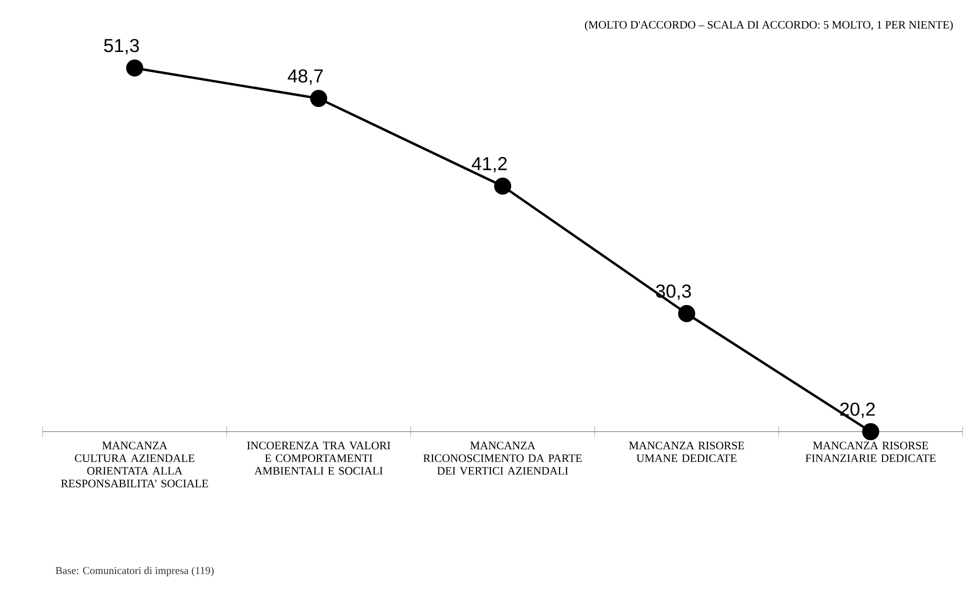  I want to click on x-tick-label: MANCANZA CULTURA AZIENDALE ORIENTATA ALLA RESPONSABILITA' SOCIALE, so click(134, 465).